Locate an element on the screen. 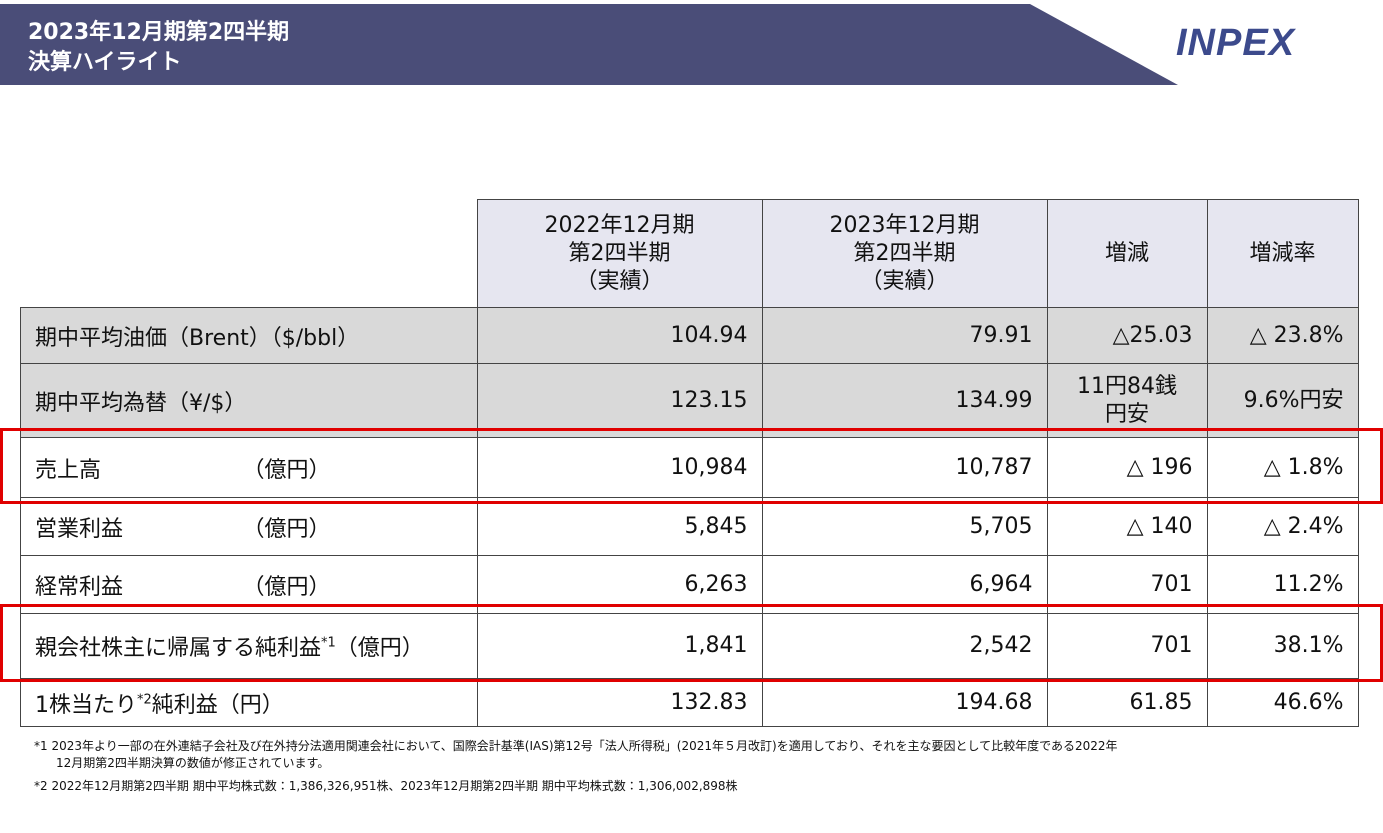  label-text: 売上高 is located at coordinates (68, 470).